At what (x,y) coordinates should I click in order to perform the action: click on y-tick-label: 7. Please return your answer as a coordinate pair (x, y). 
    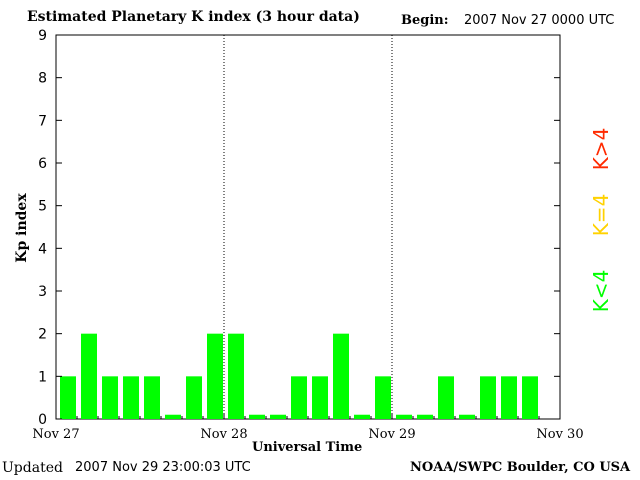
    Looking at the image, I should click on (42, 121).